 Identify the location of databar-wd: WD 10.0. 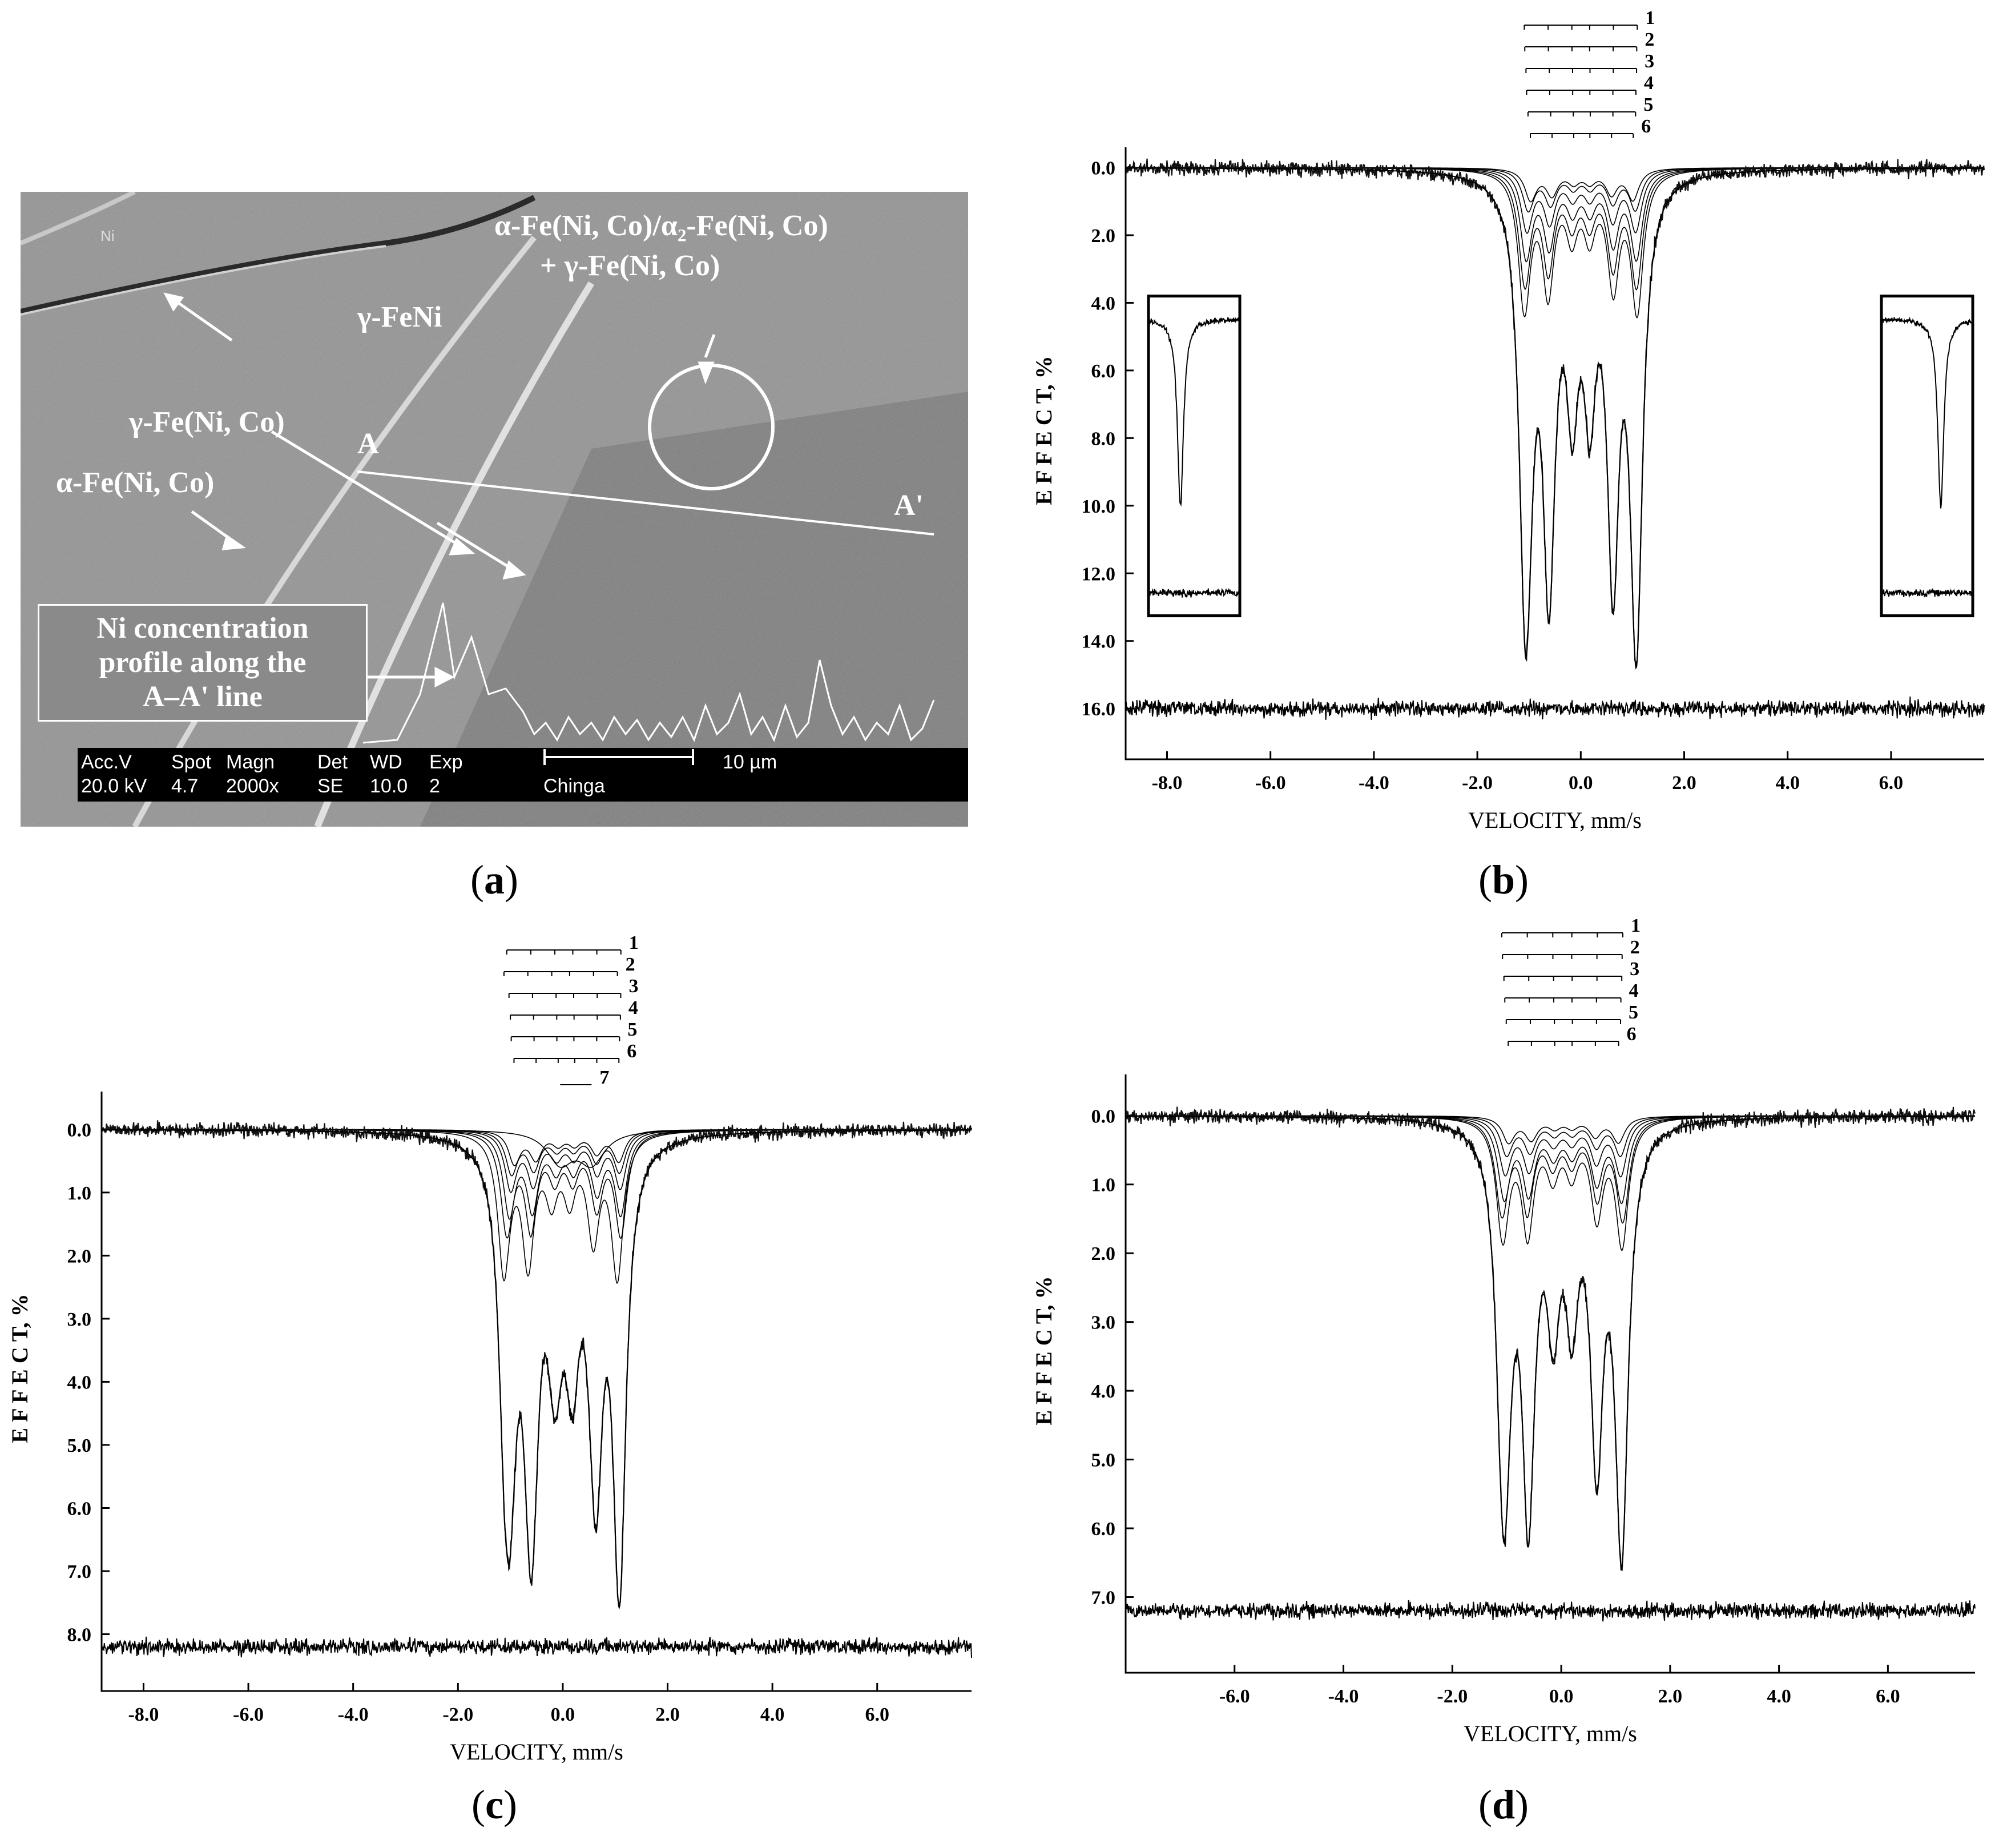
(389, 774).